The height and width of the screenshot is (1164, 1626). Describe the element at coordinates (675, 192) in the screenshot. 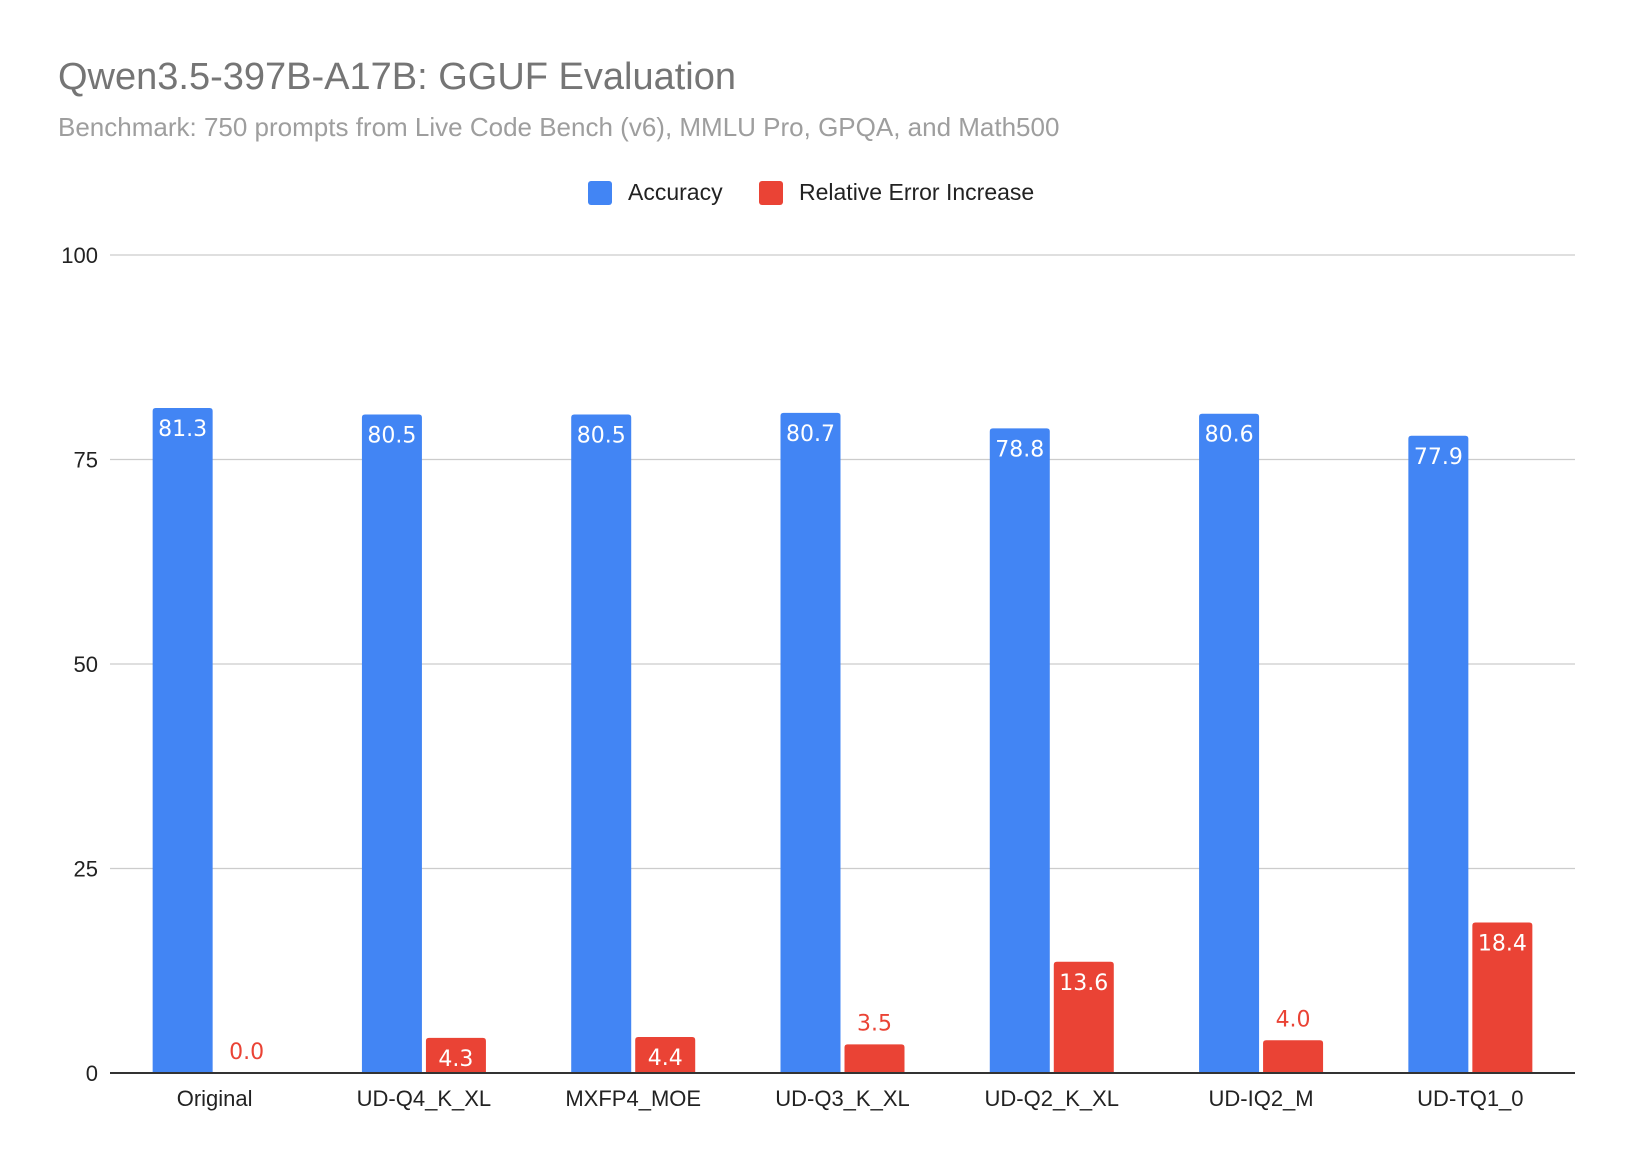

I see `legend-label-accuracy: Accuracy` at that location.